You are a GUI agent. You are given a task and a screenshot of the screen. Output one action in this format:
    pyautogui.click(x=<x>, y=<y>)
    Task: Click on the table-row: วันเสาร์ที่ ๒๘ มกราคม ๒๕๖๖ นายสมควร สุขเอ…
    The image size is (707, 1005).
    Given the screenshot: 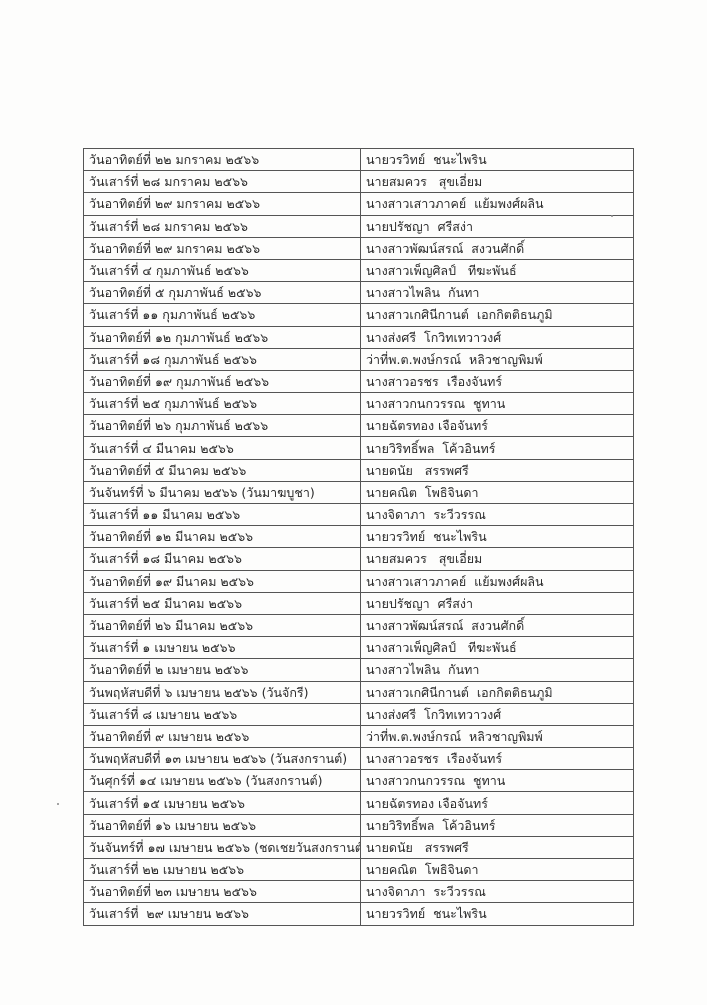 What is the action you would take?
    pyautogui.click(x=358, y=182)
    